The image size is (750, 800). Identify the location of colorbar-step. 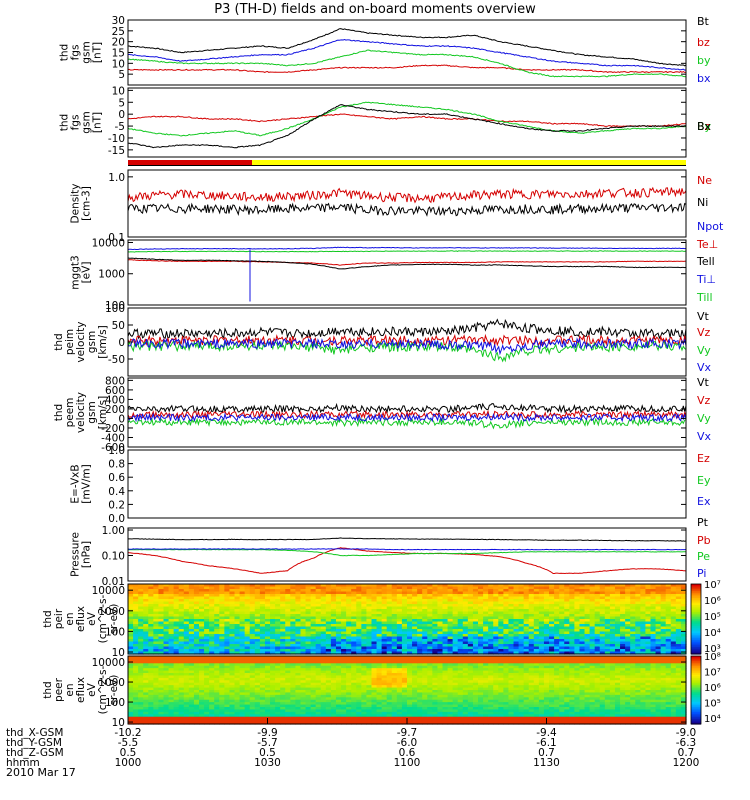
(696, 623).